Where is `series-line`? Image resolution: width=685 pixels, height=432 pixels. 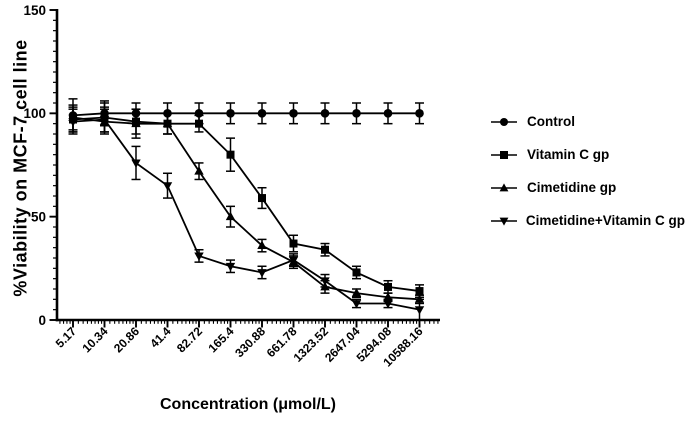 series-line is located at coordinates (246, 114).